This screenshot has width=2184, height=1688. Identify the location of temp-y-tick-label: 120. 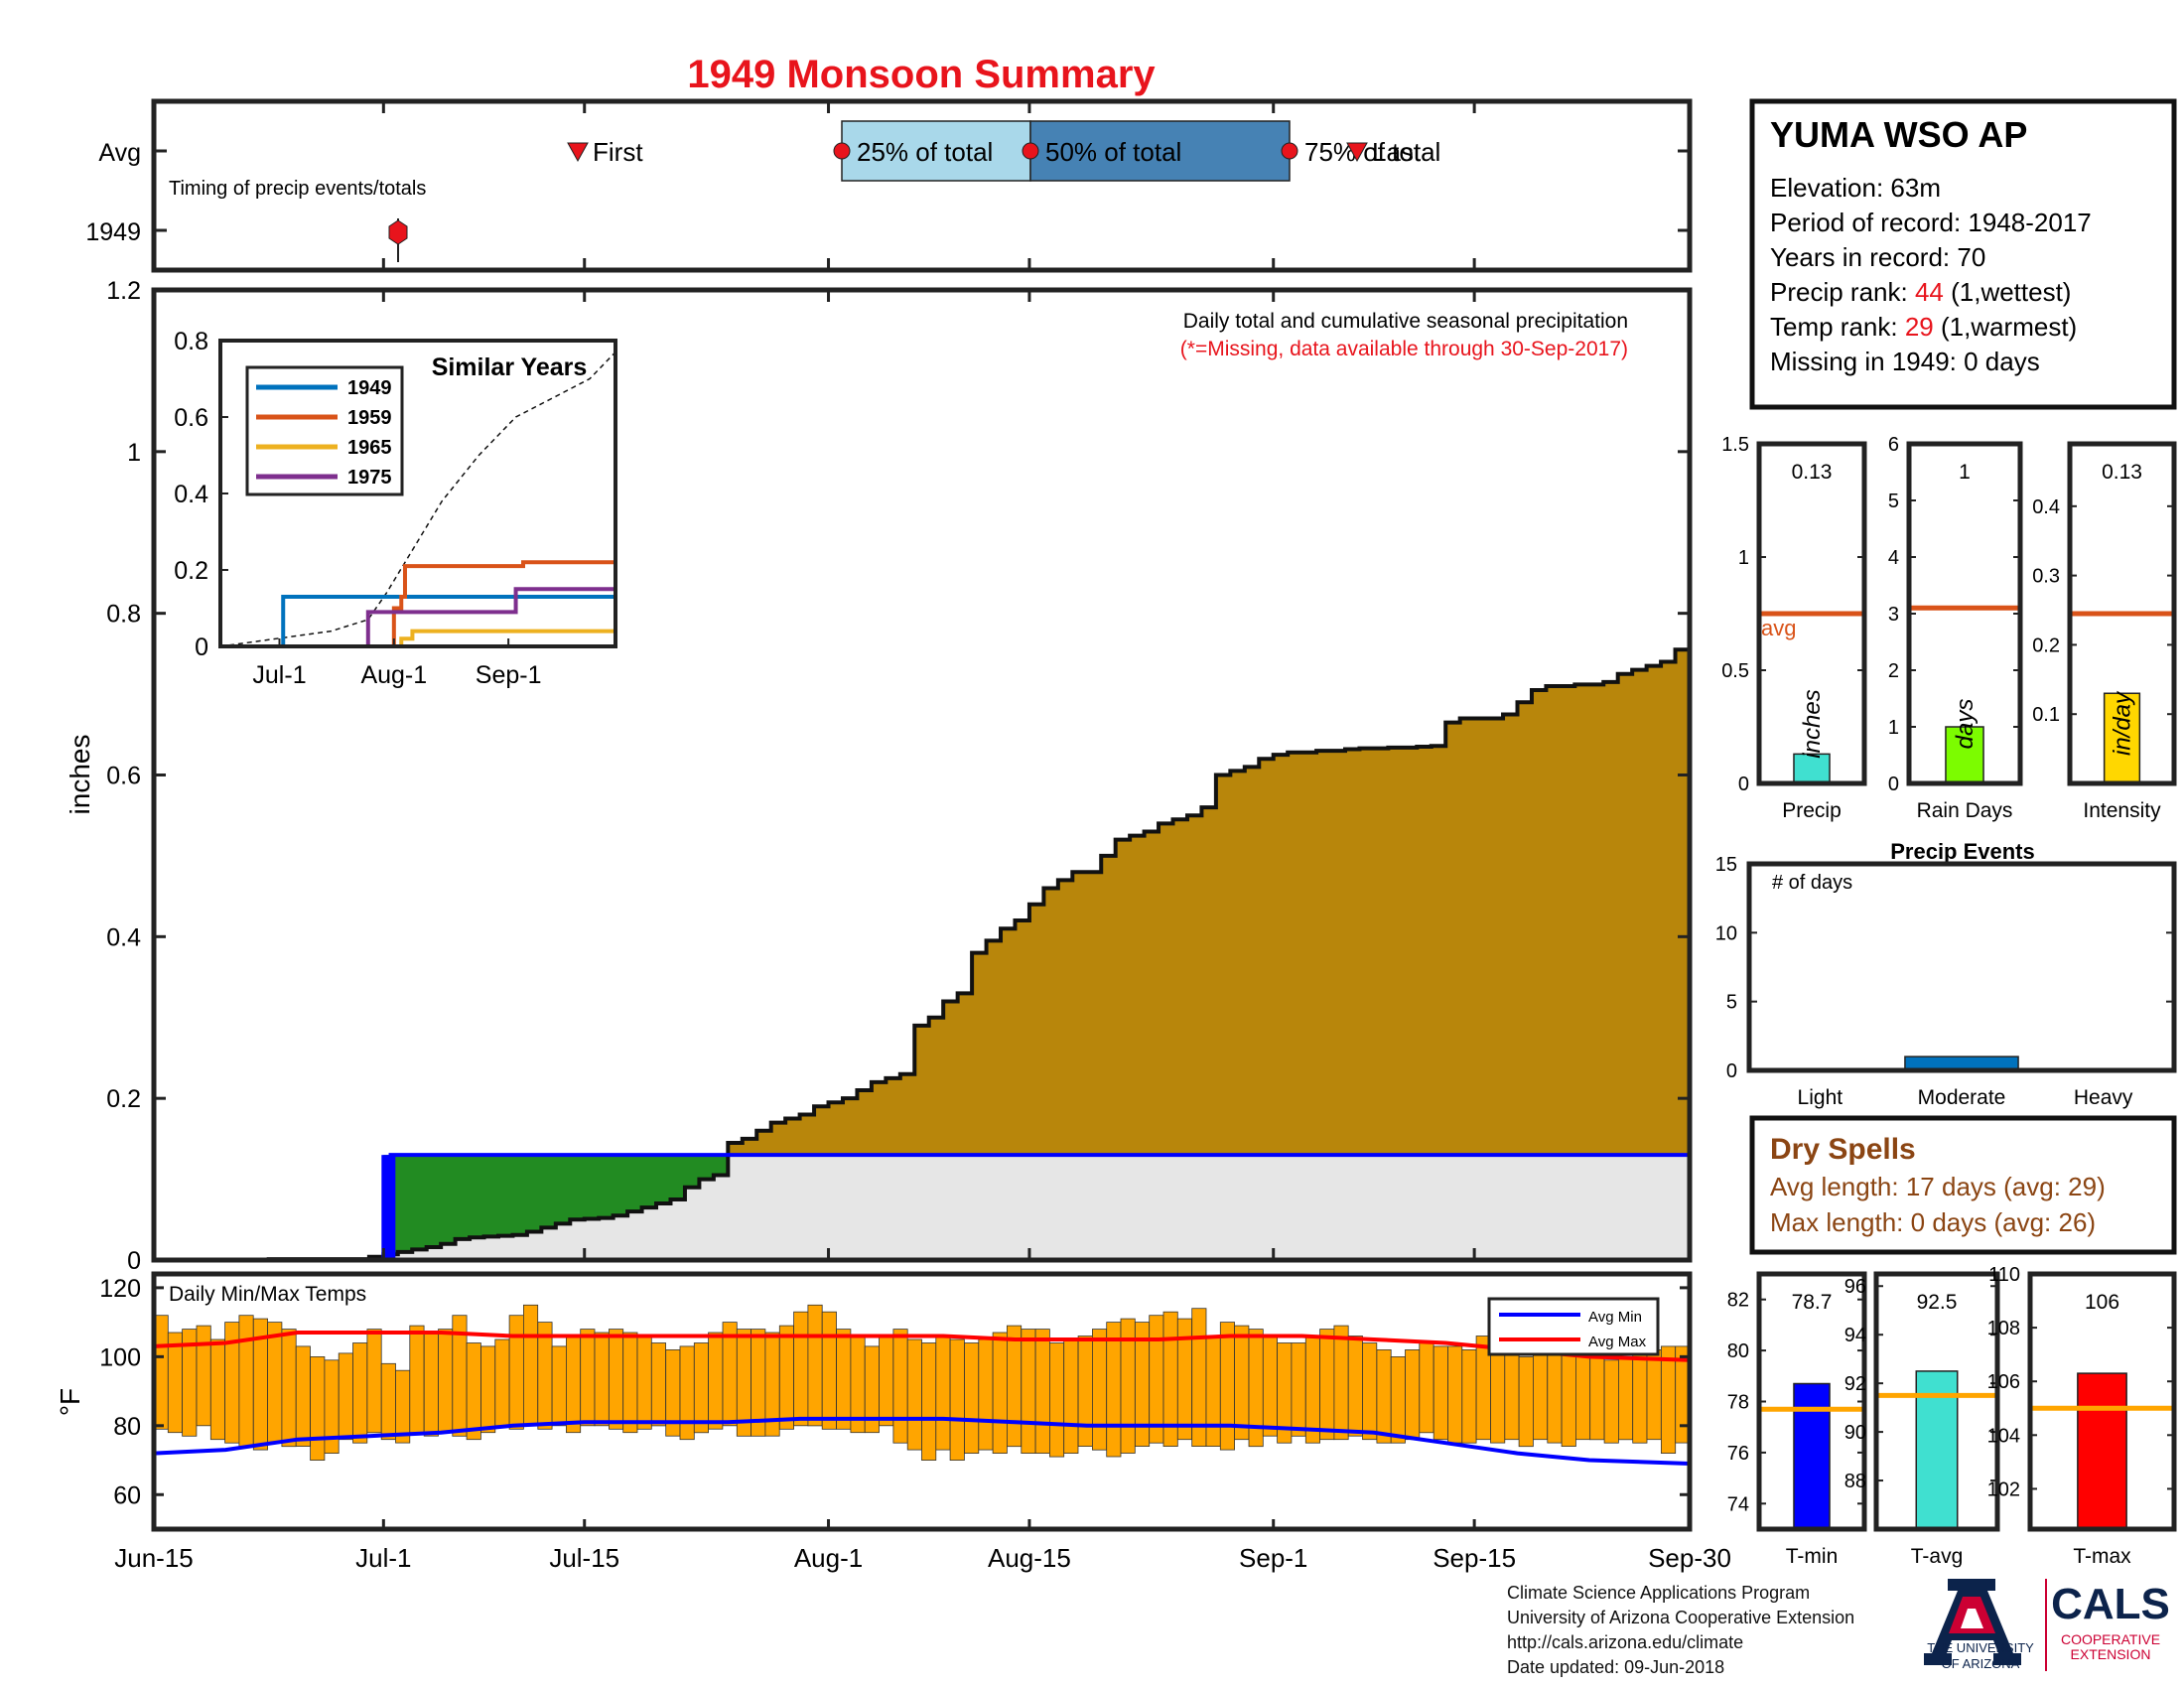
(120, 1289).